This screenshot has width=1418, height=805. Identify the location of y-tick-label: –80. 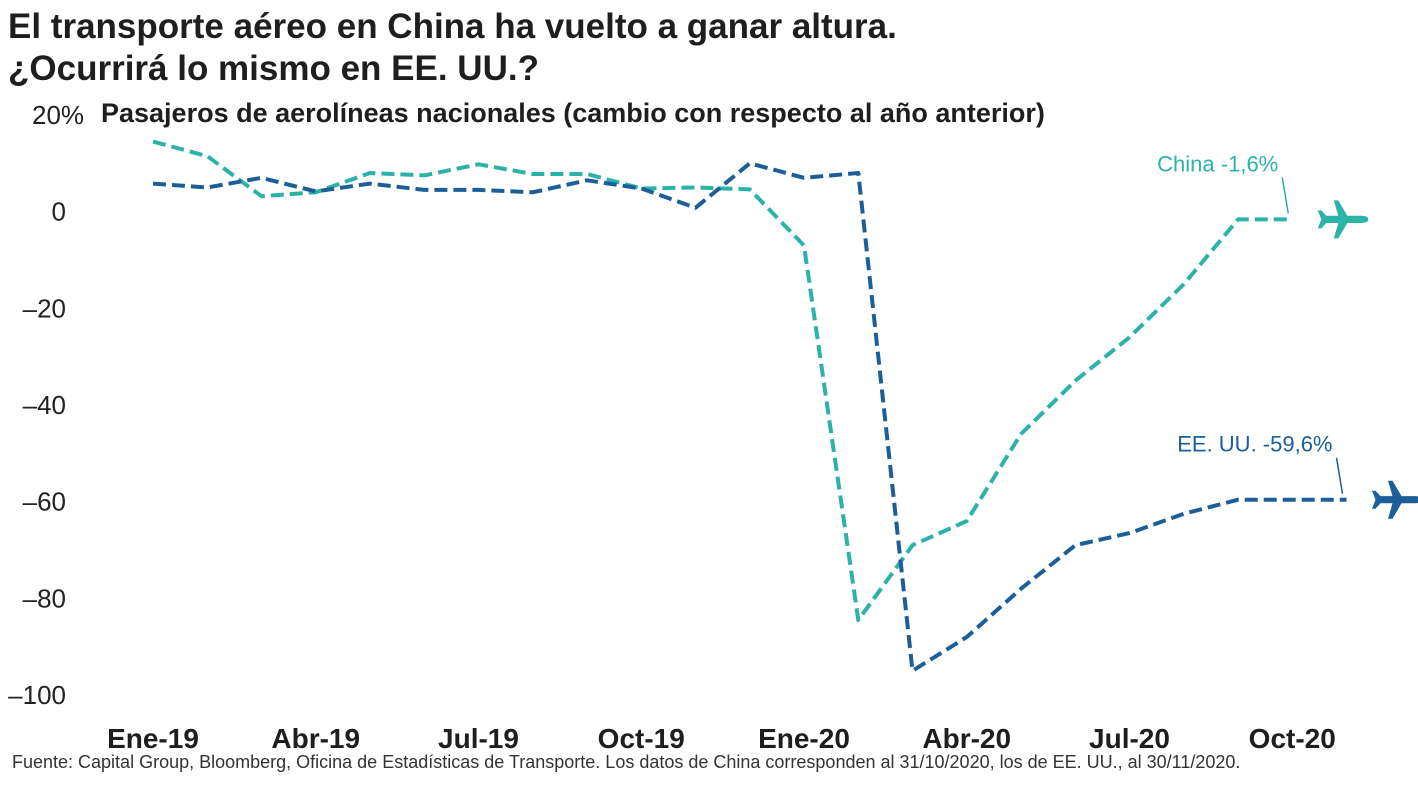
(44, 598).